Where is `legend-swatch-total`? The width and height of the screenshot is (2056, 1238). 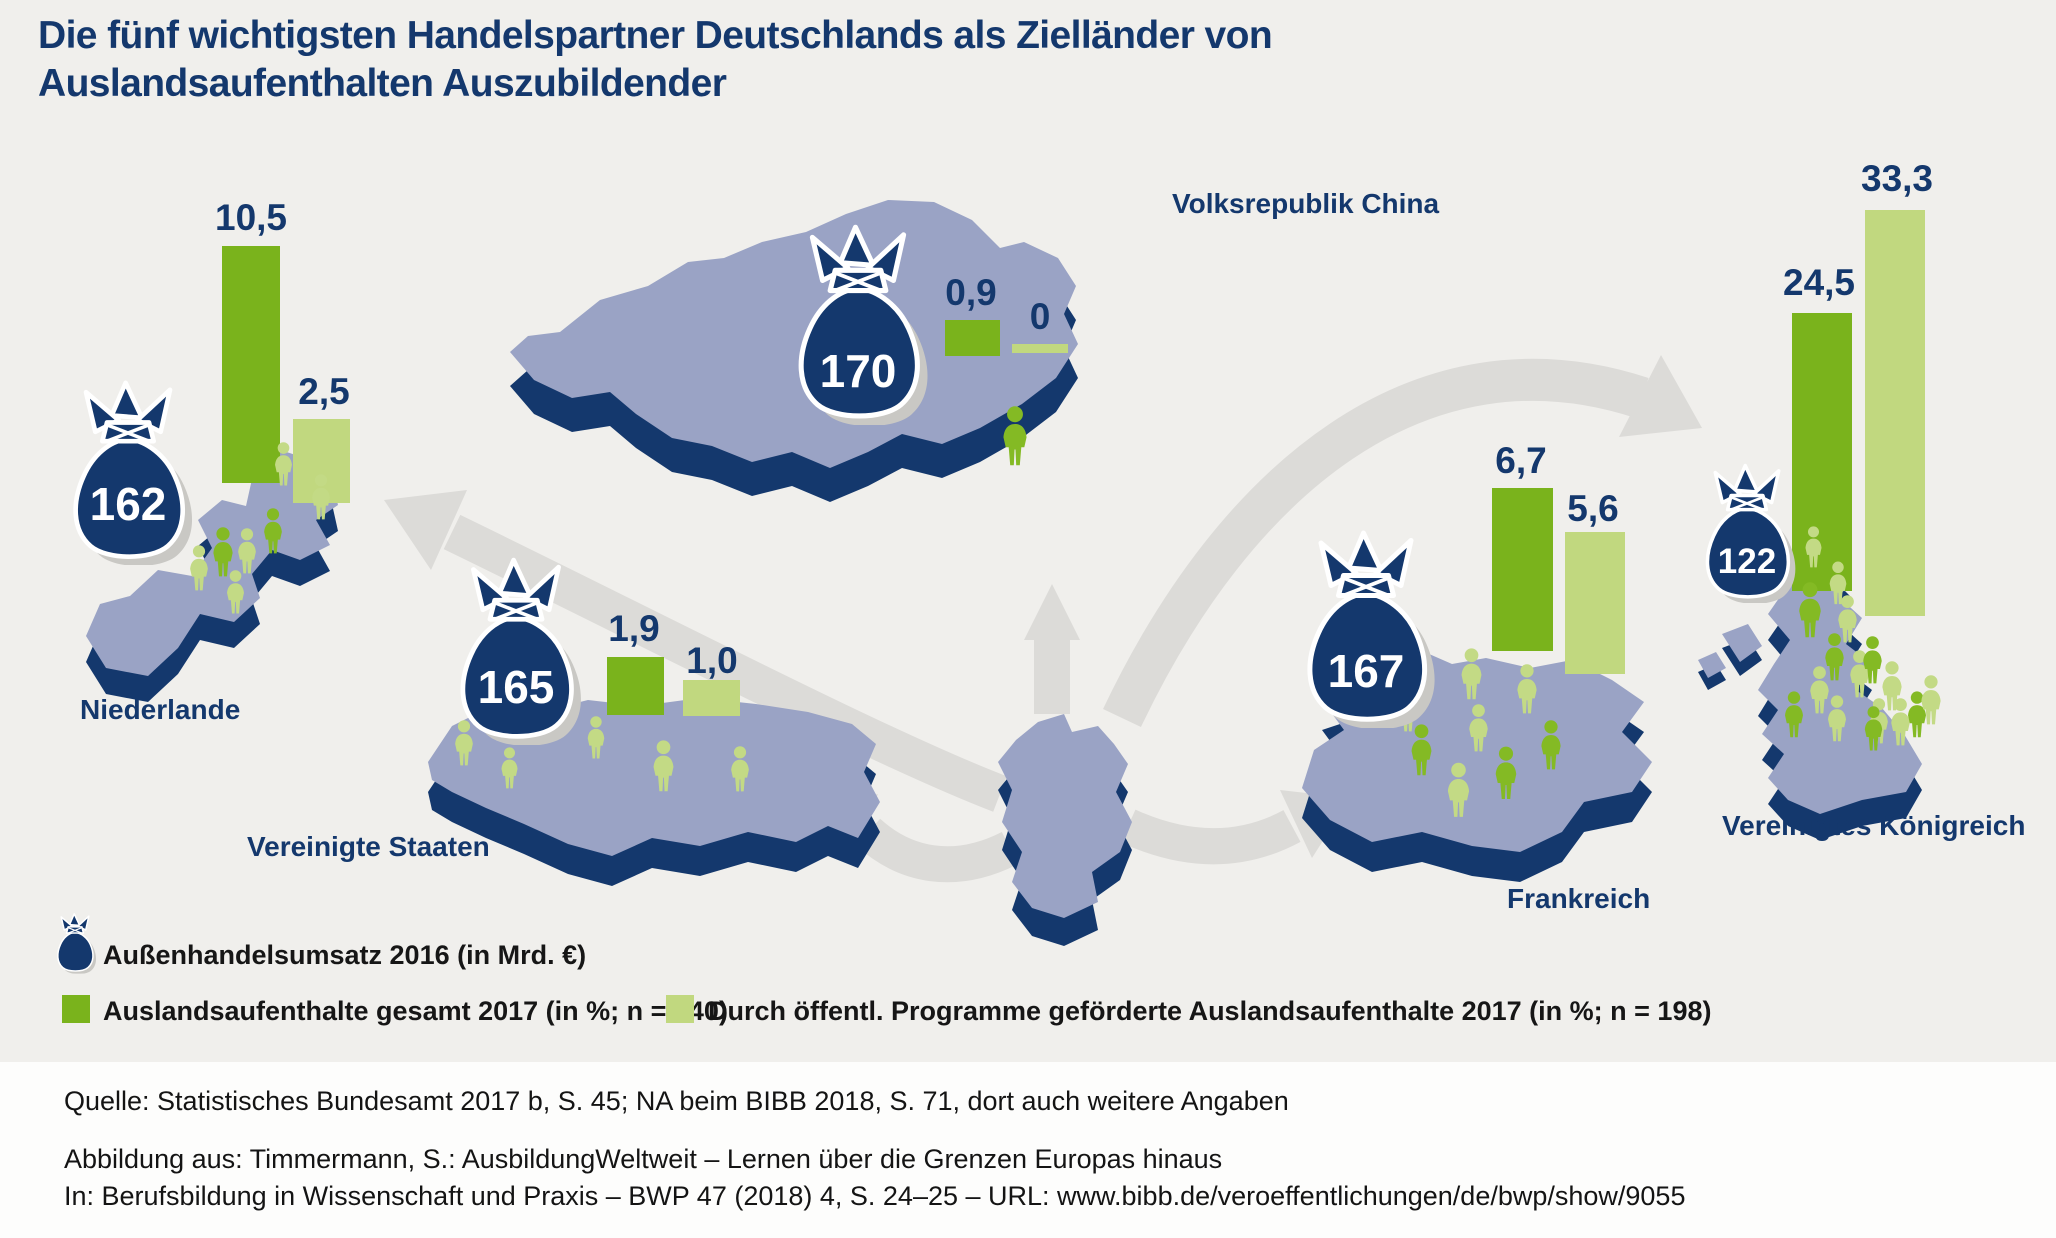 legend-swatch-total is located at coordinates (76, 1009).